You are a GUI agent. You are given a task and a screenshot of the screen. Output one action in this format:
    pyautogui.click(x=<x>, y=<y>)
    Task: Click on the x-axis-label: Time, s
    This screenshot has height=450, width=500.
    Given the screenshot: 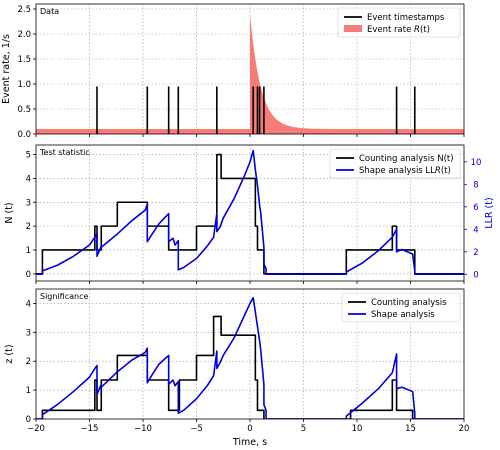 What is the action you would take?
    pyautogui.click(x=249, y=442)
    